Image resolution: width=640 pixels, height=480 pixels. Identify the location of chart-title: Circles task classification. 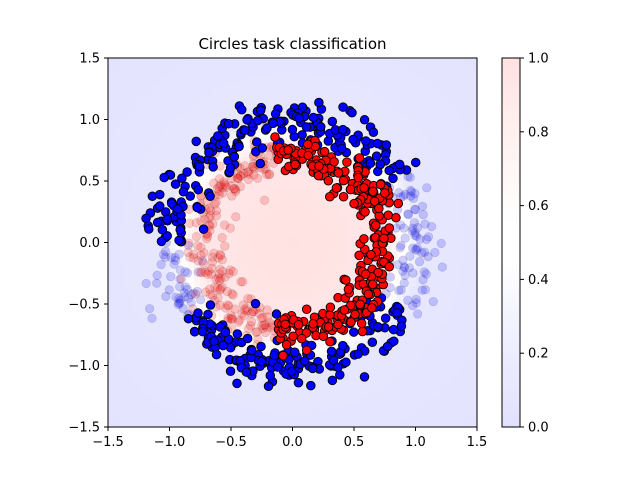
(292, 44).